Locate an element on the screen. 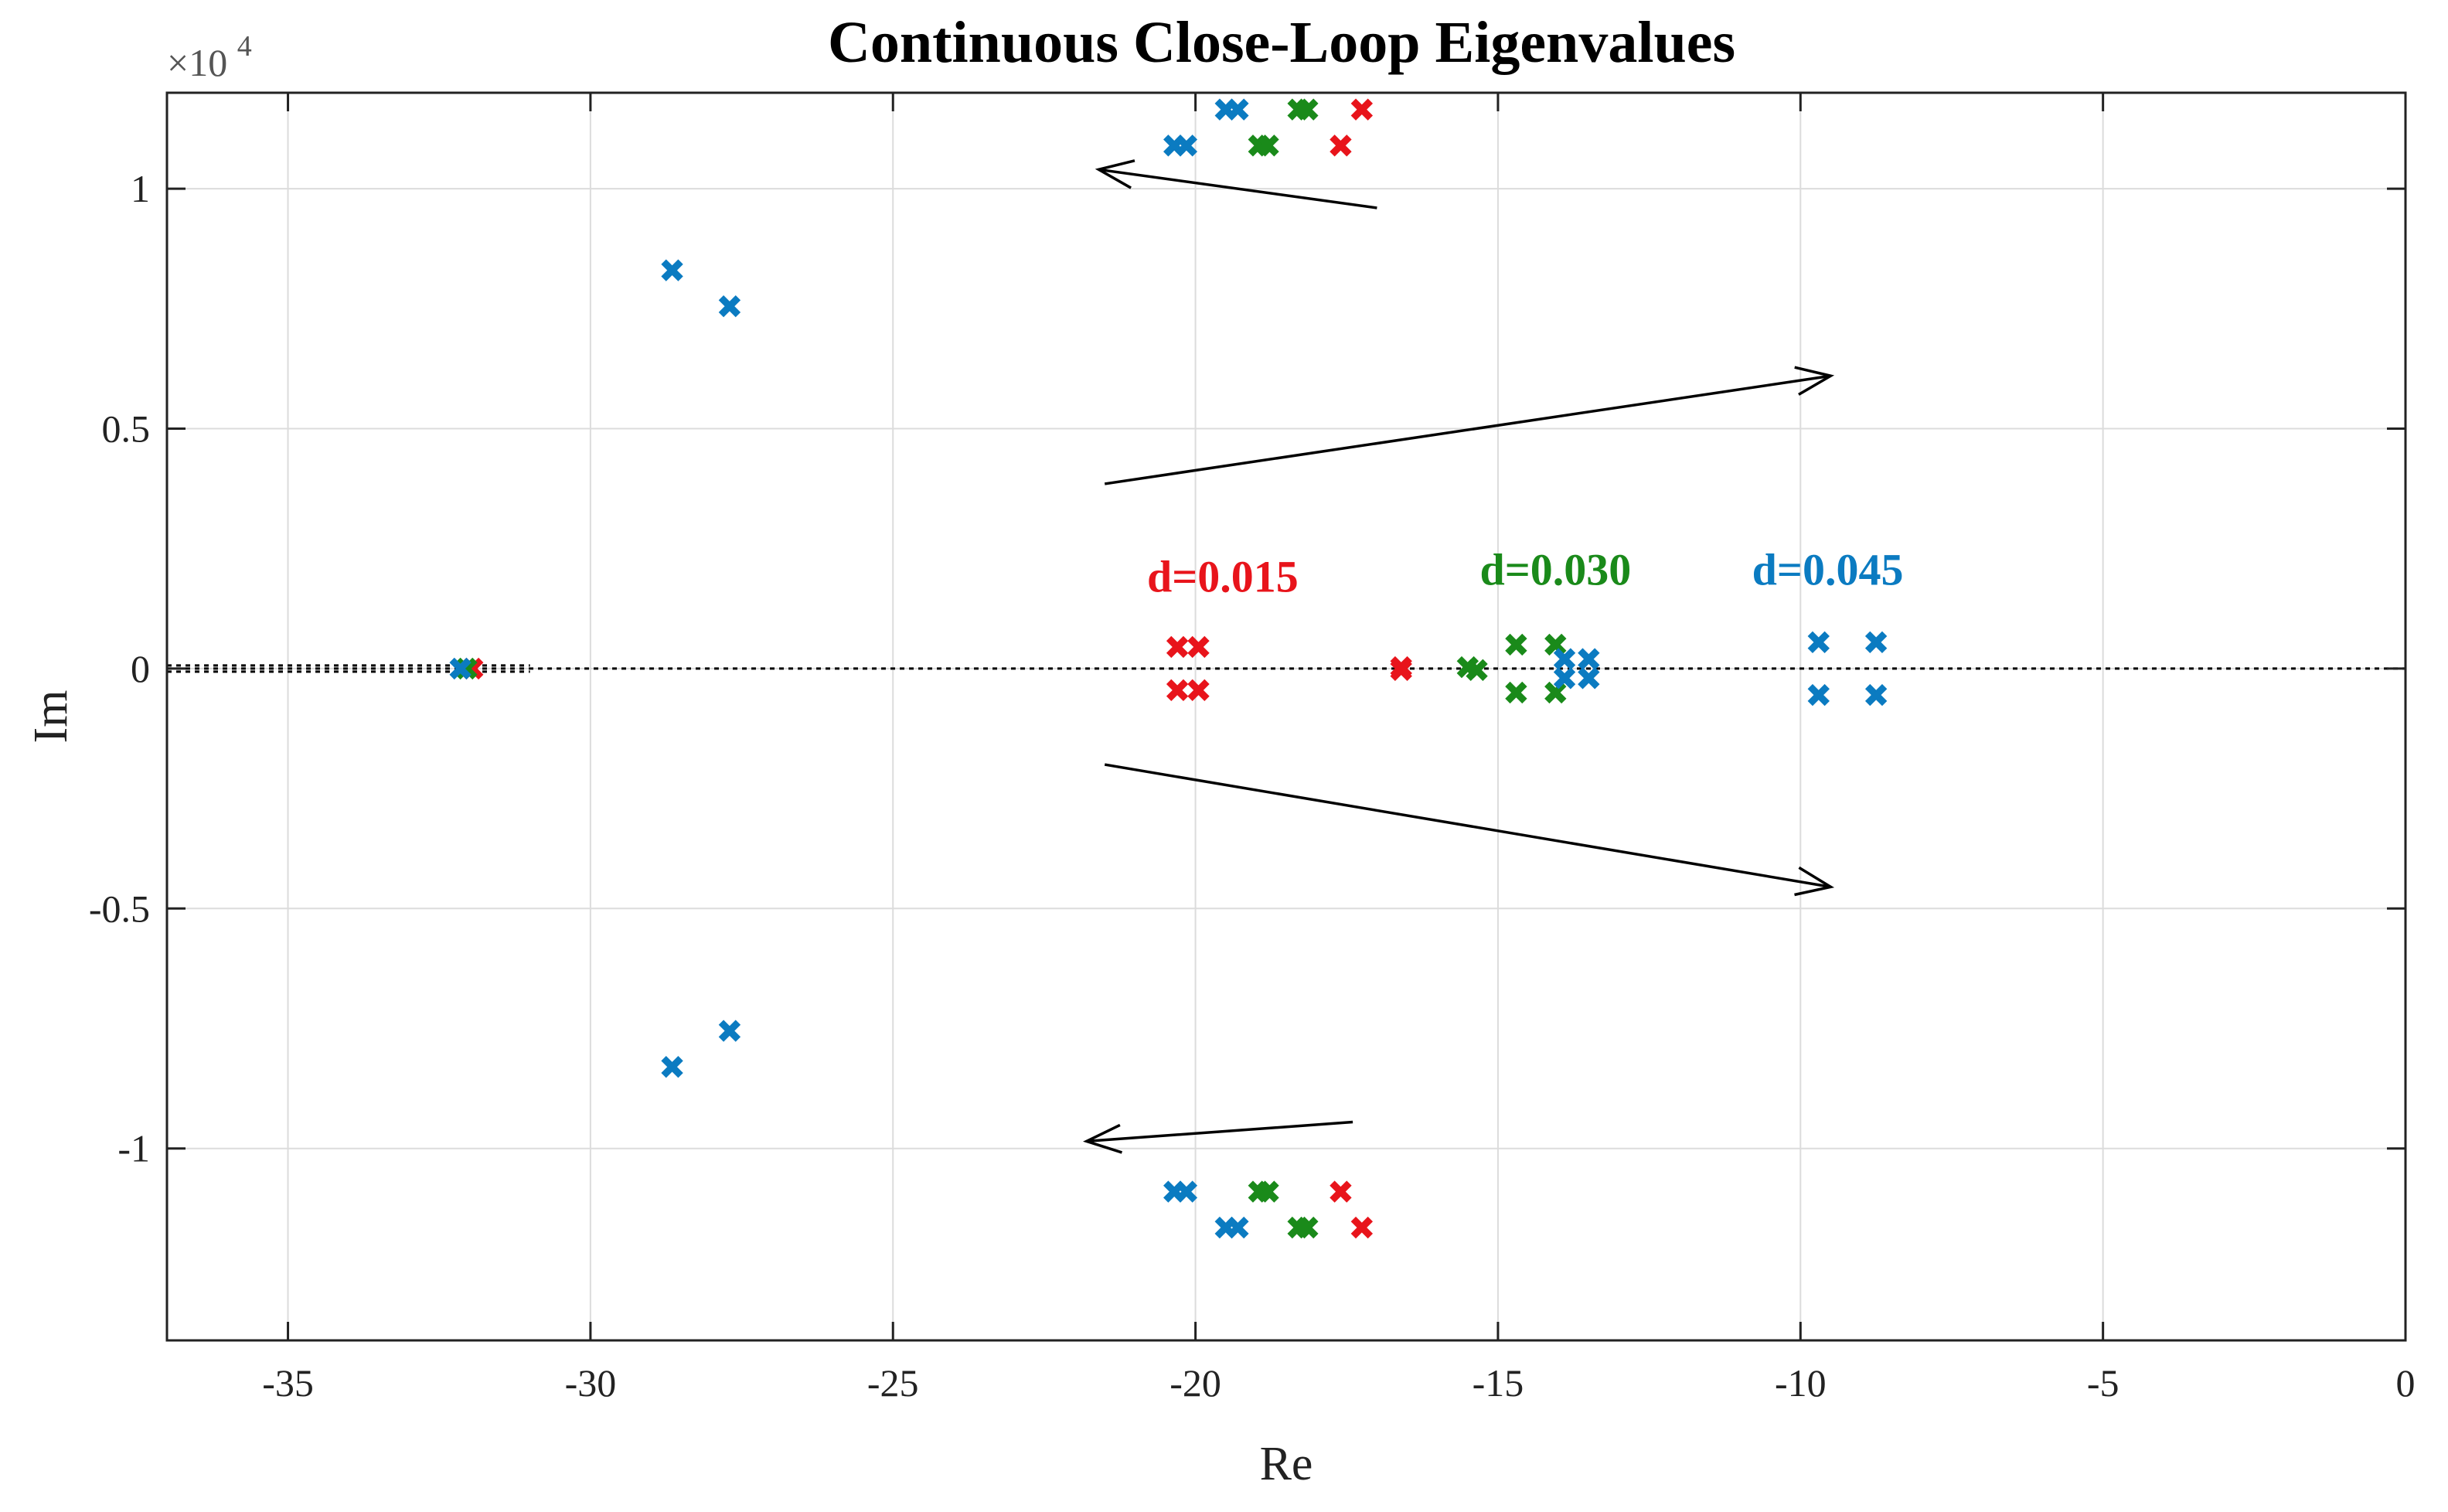  x-tick-label: -15 is located at coordinates (1499, 1383).